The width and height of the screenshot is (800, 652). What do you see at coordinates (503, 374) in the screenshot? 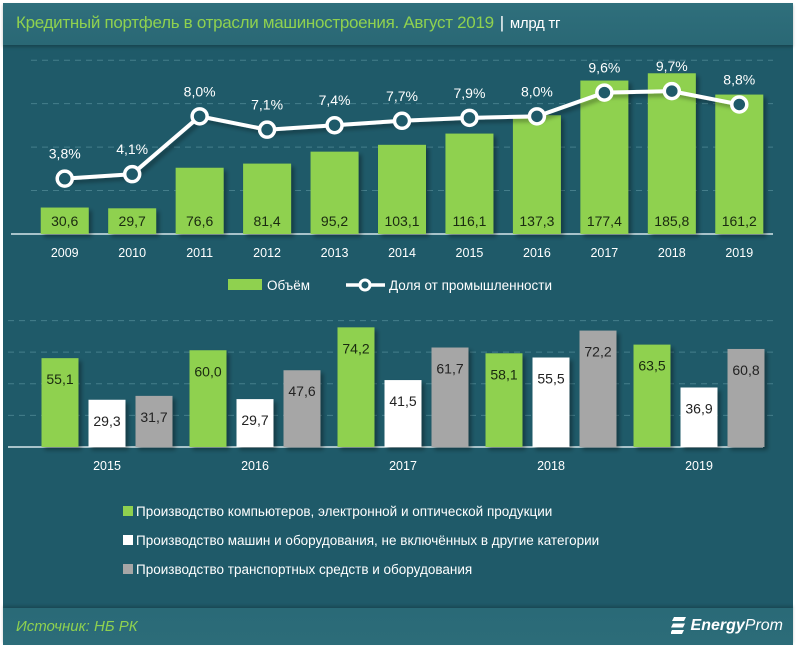
I see `bar-label: 58,1` at bounding box center [503, 374].